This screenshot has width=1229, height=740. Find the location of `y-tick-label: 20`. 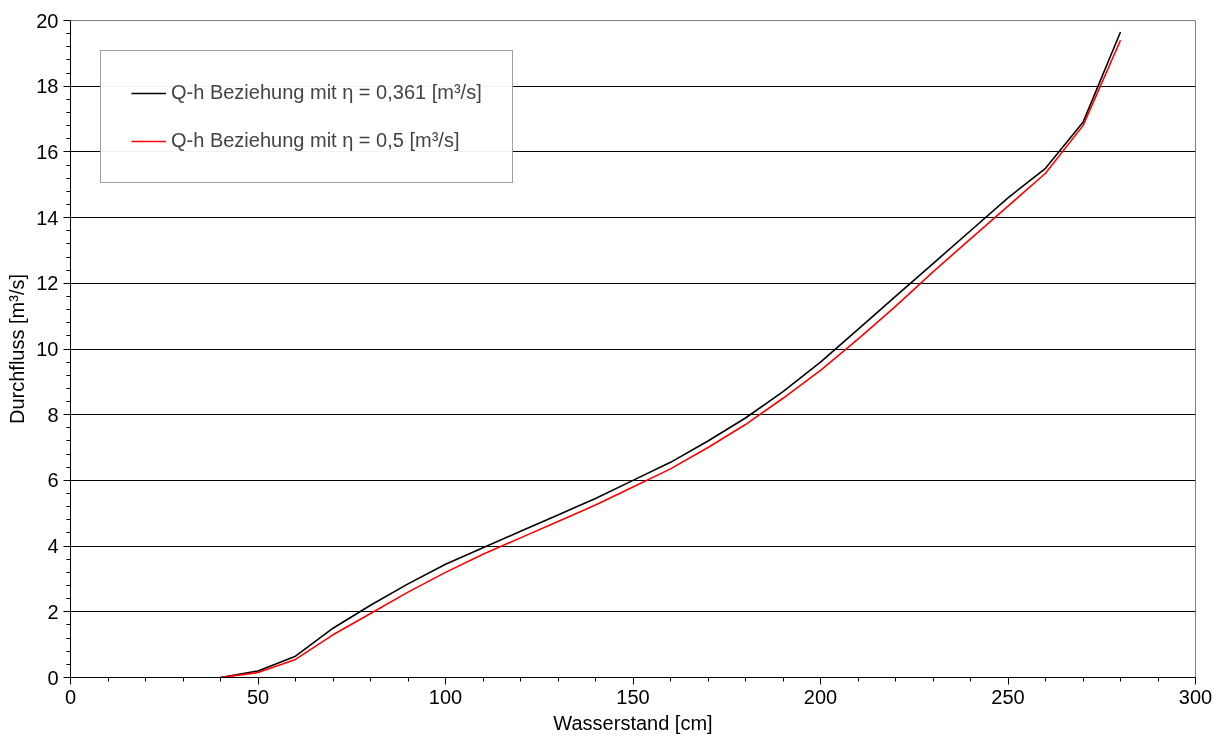

y-tick-label: 20 is located at coordinates (47, 20).